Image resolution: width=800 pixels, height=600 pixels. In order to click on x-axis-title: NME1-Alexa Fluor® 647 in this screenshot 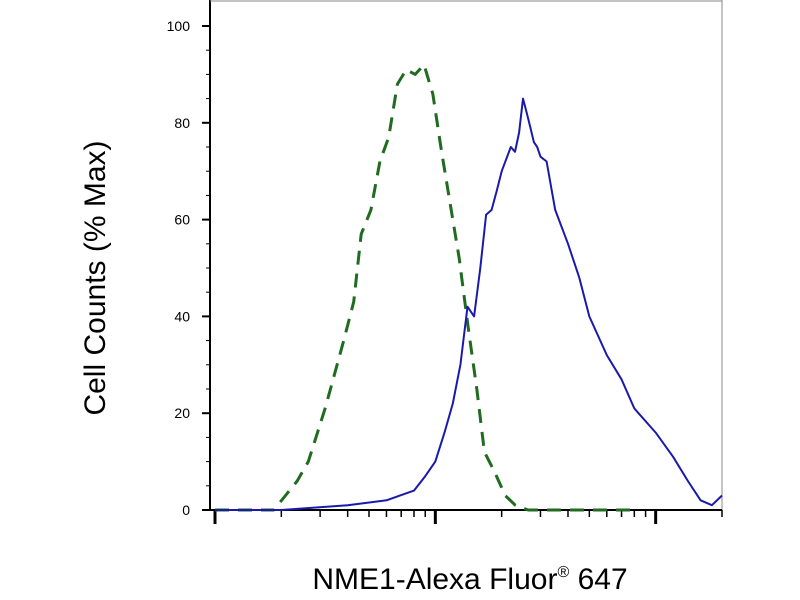, I will do `click(470, 580)`.